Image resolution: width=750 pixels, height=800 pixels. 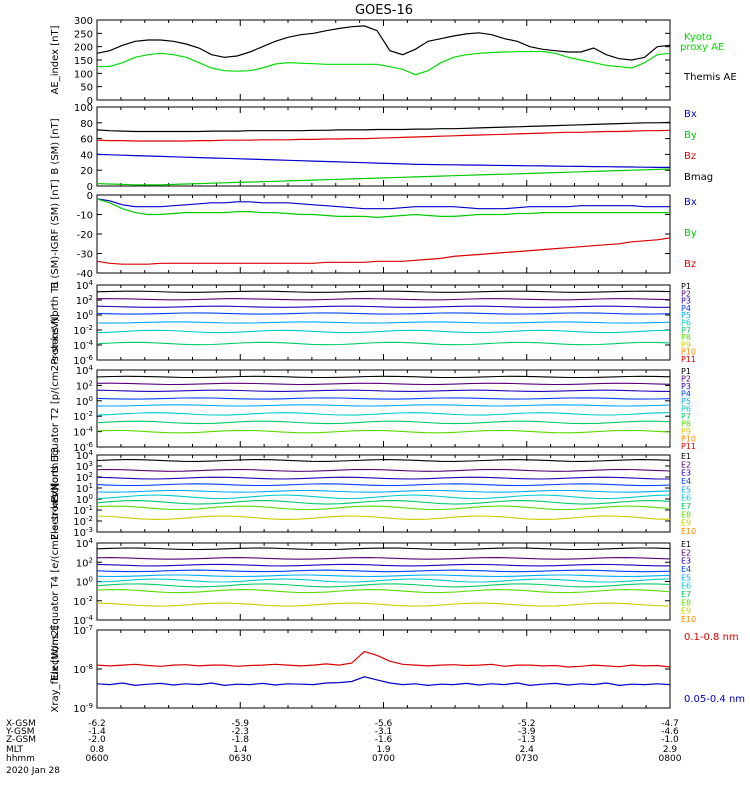 I want to click on chart-title: GOES-16, so click(x=384, y=10).